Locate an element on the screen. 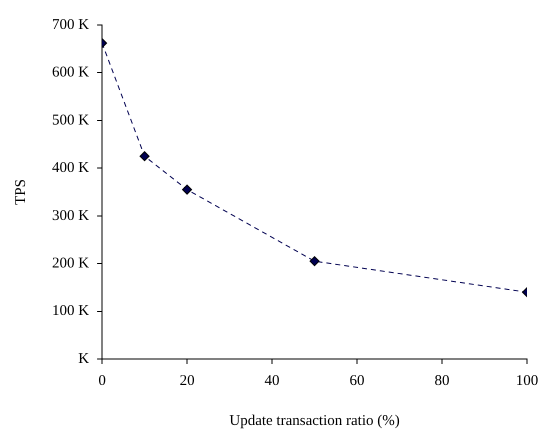 Image resolution: width=555 pixels, height=442 pixels. y-tick-label: 300 K is located at coordinates (71, 216).